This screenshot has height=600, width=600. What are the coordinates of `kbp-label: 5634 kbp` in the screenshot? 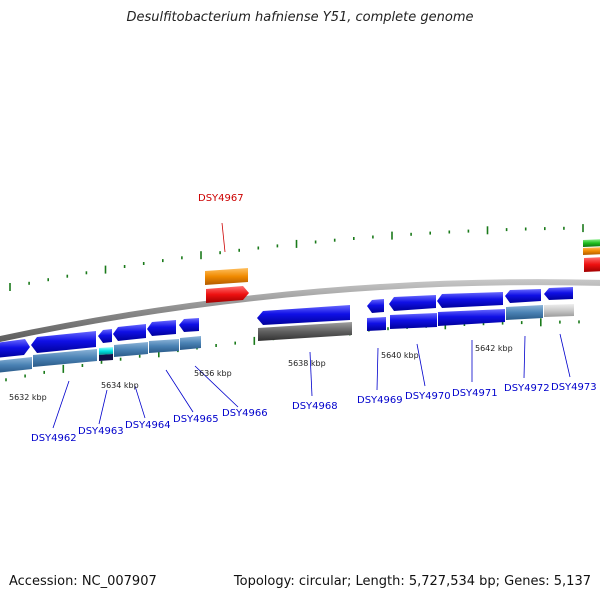 It's located at (120, 385).